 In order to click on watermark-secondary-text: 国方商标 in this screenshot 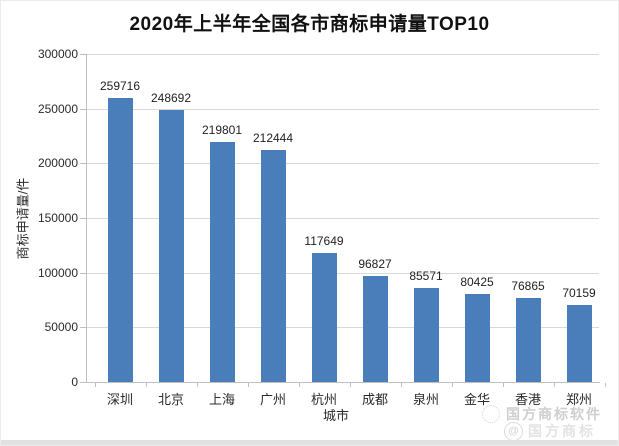, I will do `click(562, 431)`.